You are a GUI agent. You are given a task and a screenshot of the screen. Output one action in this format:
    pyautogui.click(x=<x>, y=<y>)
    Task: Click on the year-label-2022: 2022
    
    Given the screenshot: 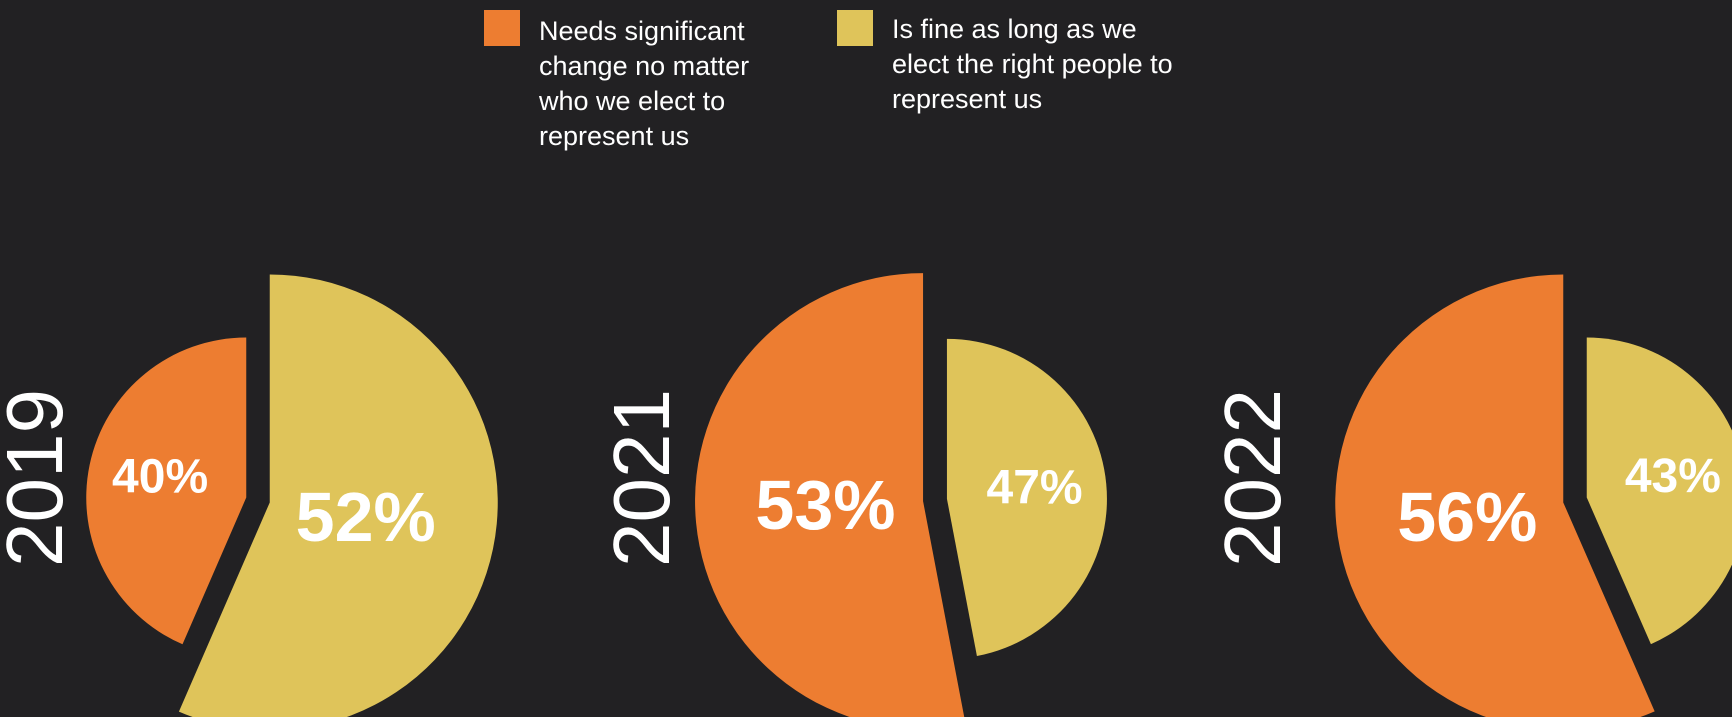 What is the action you would take?
    pyautogui.click(x=1252, y=478)
    